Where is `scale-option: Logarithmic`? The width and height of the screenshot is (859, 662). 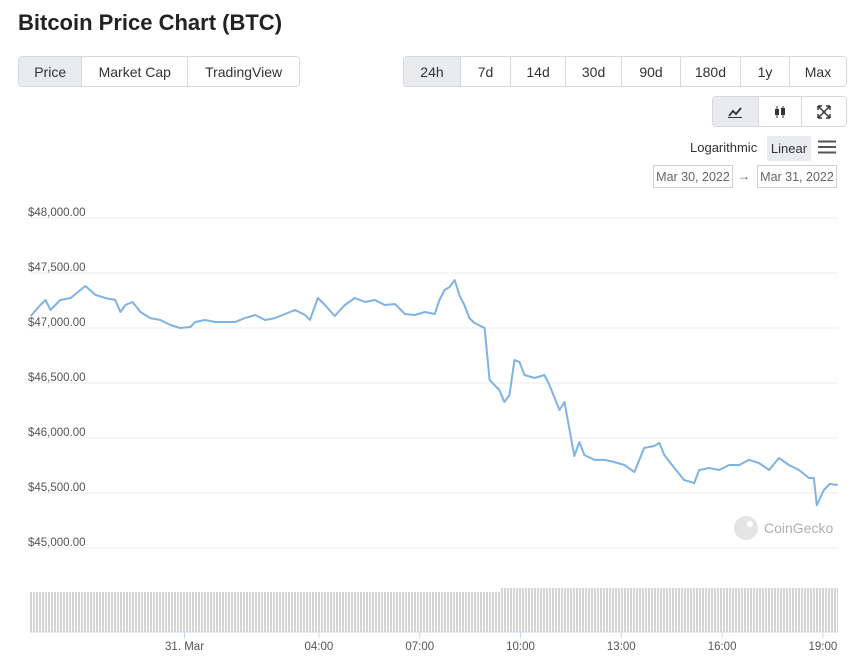 scale-option: Logarithmic is located at coordinates (724, 147).